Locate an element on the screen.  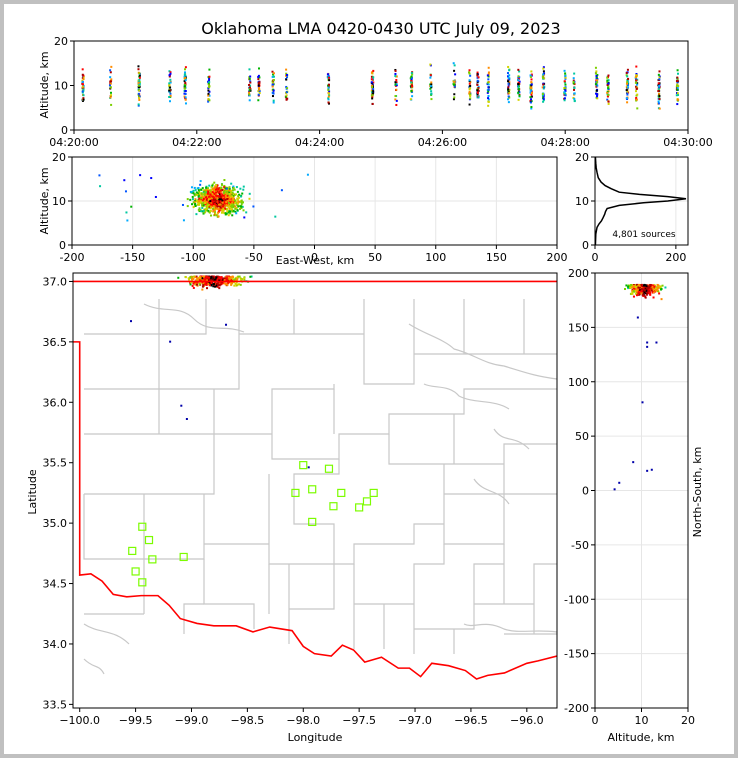
altitude-time-ylabel: Altitude, km is located at coordinates (44, 84).